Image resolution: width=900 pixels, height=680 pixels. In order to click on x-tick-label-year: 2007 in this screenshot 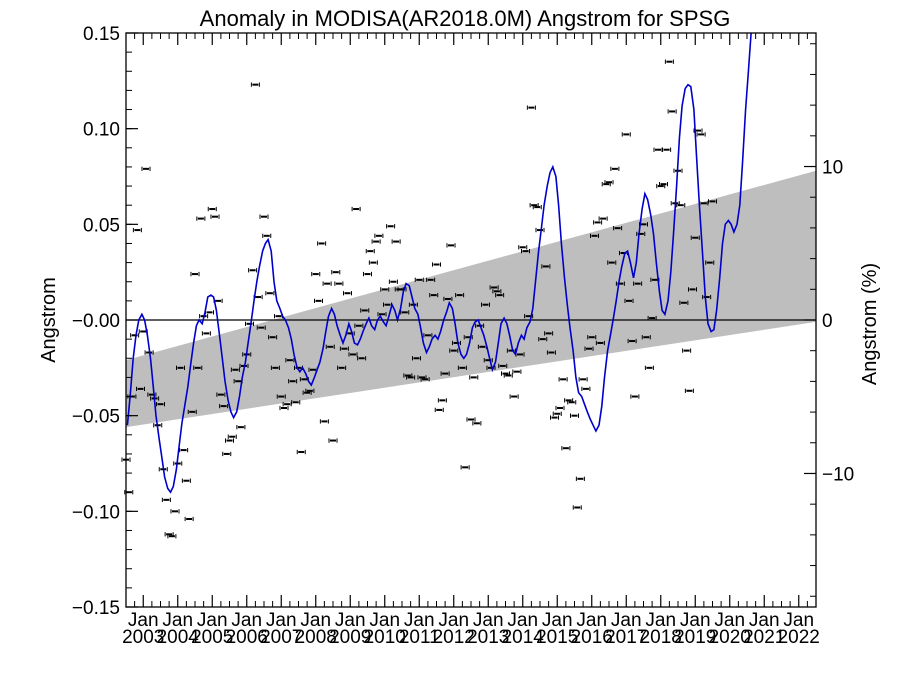, I will do `click(281, 637)`.